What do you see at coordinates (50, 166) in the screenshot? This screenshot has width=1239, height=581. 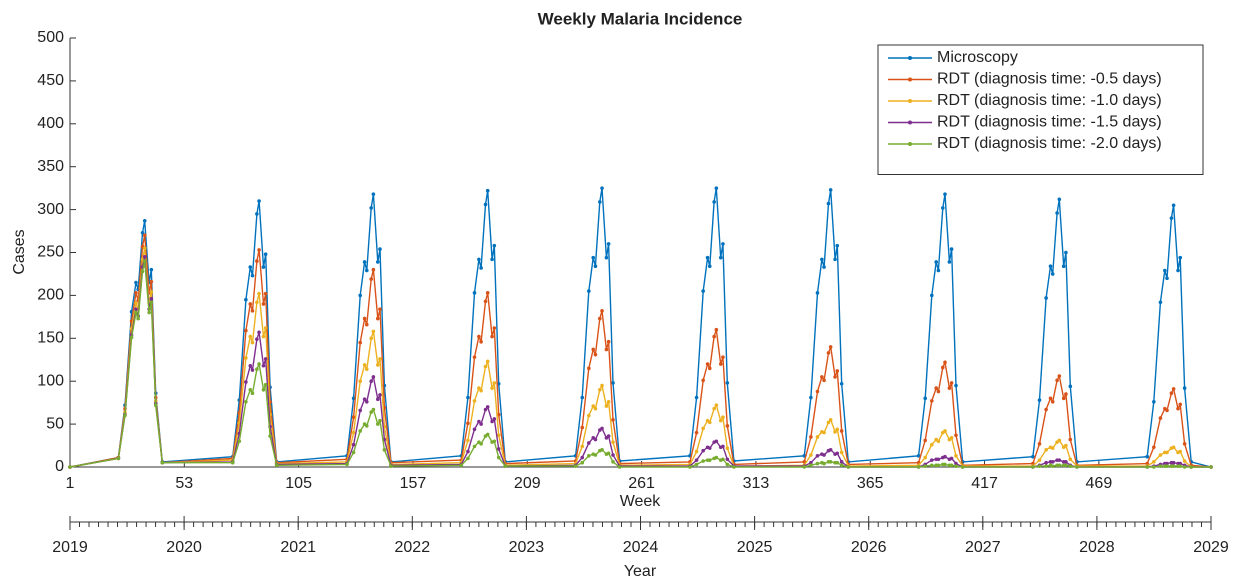 I see `y-tick-label: 350` at bounding box center [50, 166].